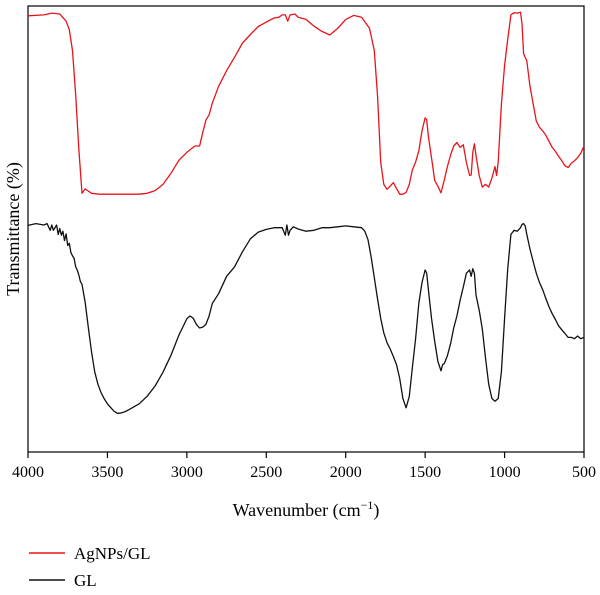 This screenshot has height=595, width=600. I want to click on x-tick-label-1000: 1000, so click(505, 472).